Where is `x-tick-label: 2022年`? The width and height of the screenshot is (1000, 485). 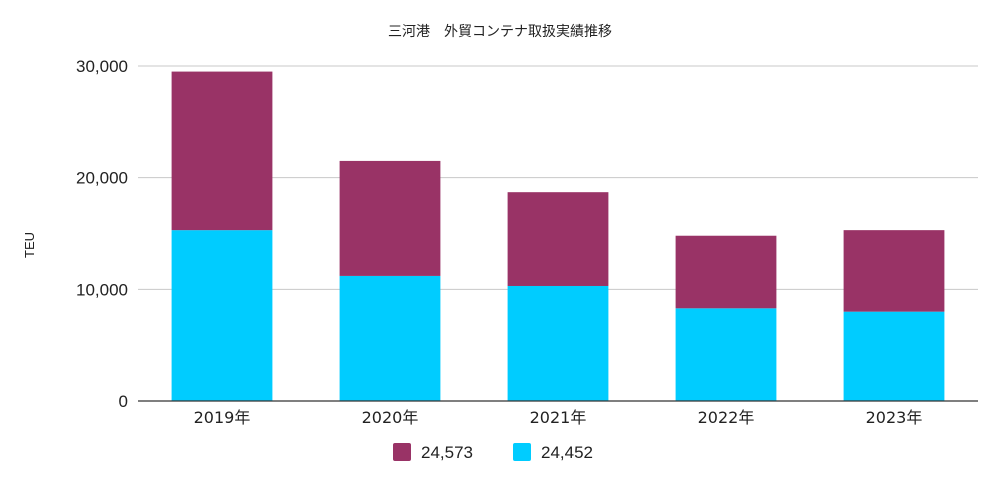 x-tick-label: 2022年 is located at coordinates (726, 417).